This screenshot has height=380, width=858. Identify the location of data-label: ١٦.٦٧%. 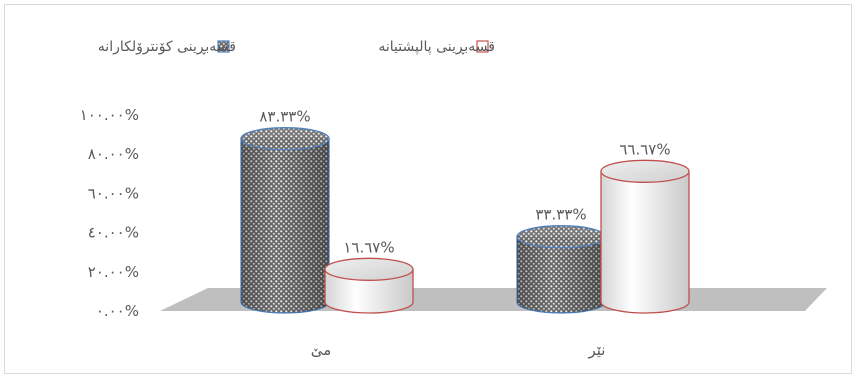
(368, 247).